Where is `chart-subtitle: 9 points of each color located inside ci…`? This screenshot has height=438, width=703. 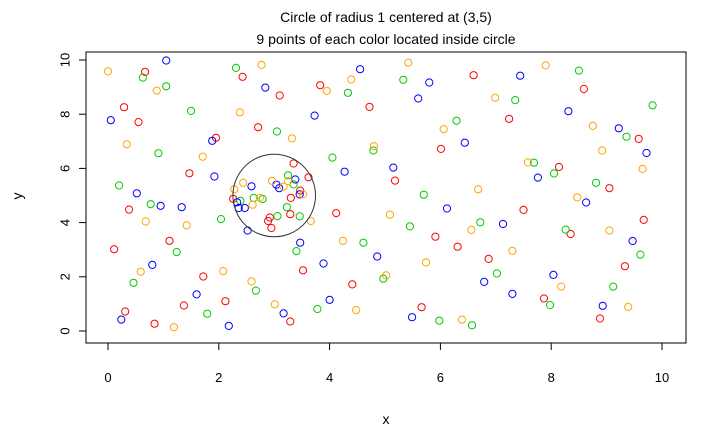 chart-subtitle: 9 points of each color located inside ci… is located at coordinates (385, 39).